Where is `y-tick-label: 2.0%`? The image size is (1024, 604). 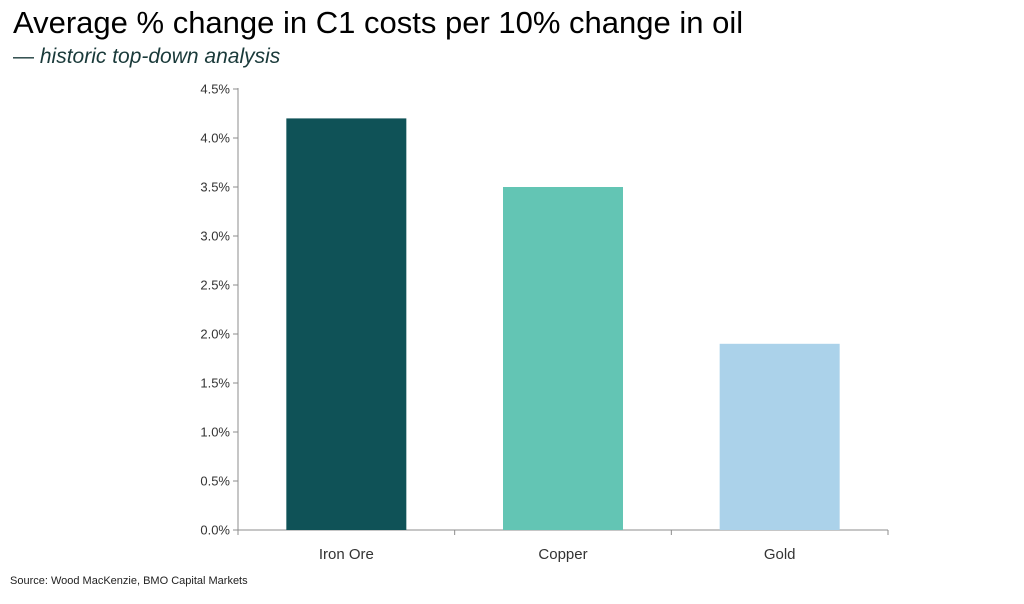
y-tick-label: 2.0% is located at coordinates (215, 334).